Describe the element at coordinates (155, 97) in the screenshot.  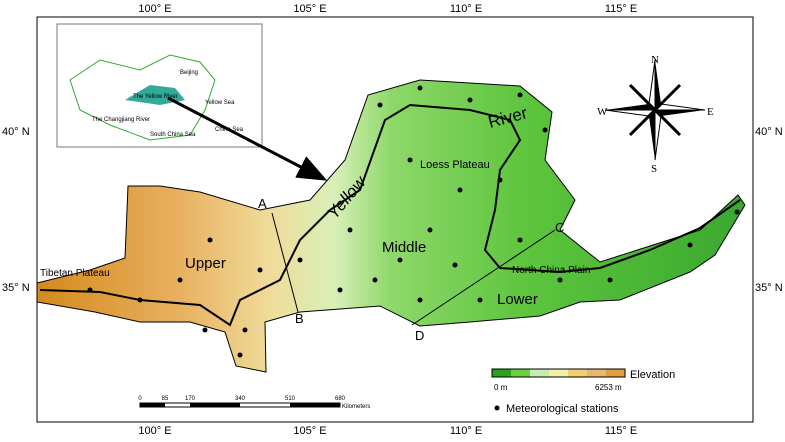
I see `inset-label: The Yellow River` at that location.